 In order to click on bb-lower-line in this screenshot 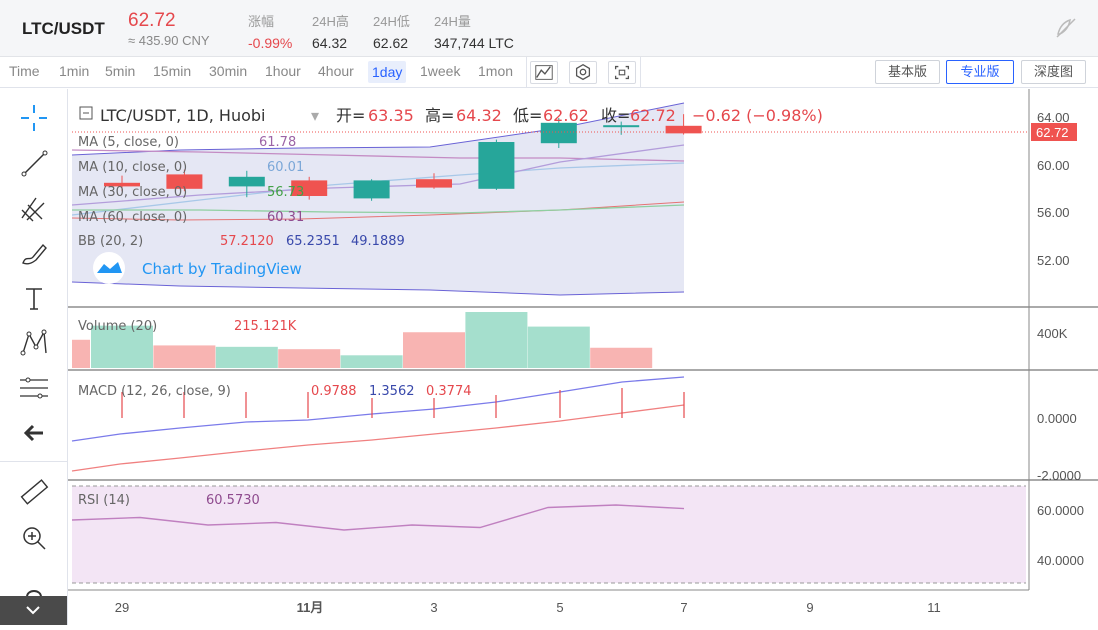, I will do `click(378, 288)`.